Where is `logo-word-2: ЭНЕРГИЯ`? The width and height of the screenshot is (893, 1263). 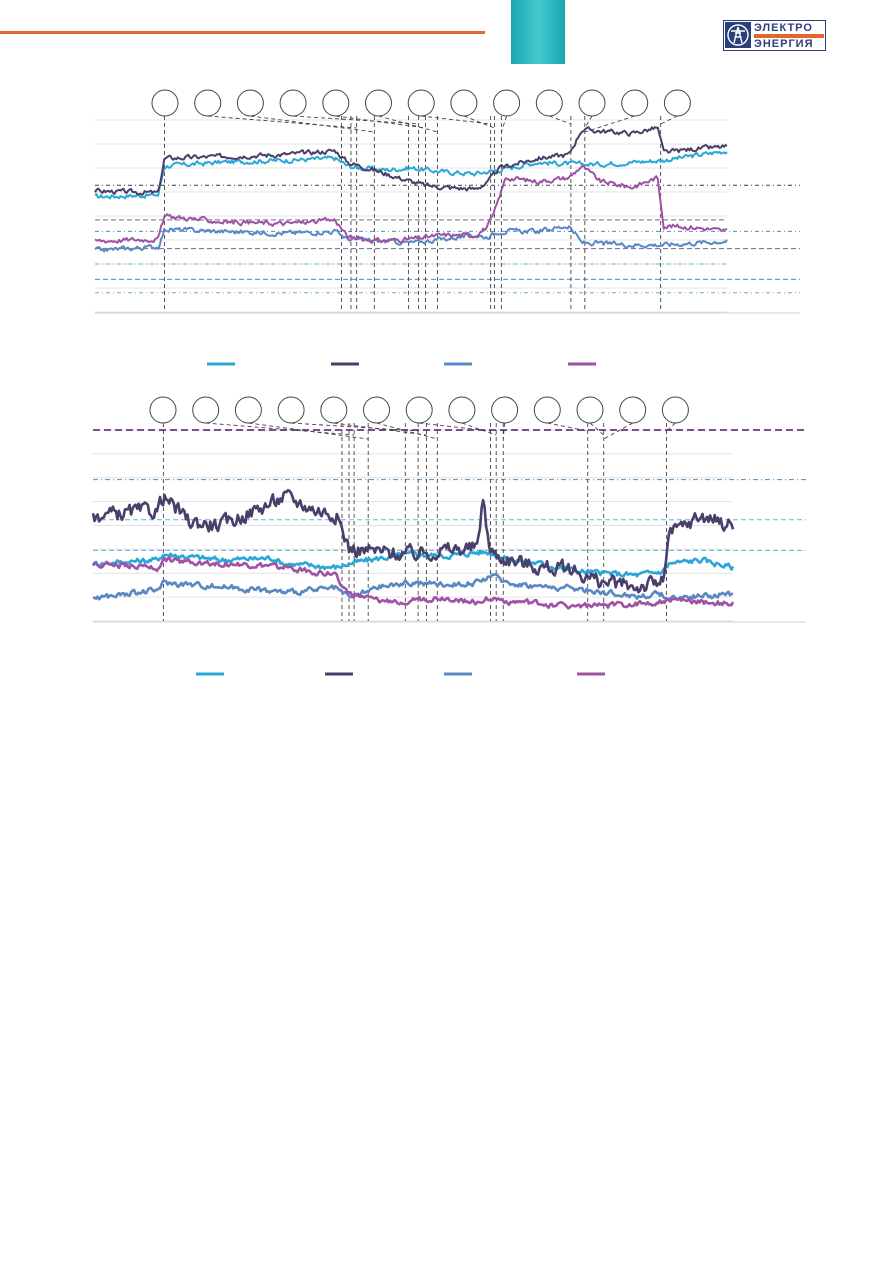
logo-word-2: ЭНЕРГИЯ is located at coordinates (784, 44).